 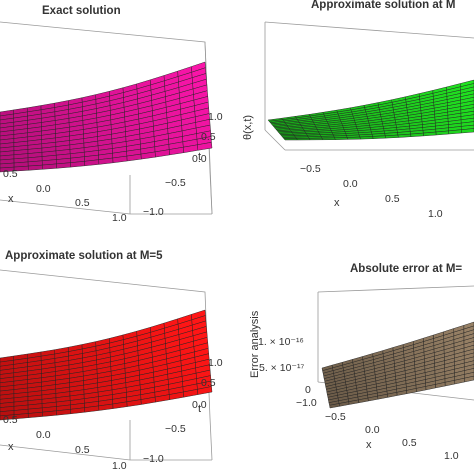 What do you see at coordinates (306, 403) in the screenshot?
I see `x-tick: −1.0` at bounding box center [306, 403].